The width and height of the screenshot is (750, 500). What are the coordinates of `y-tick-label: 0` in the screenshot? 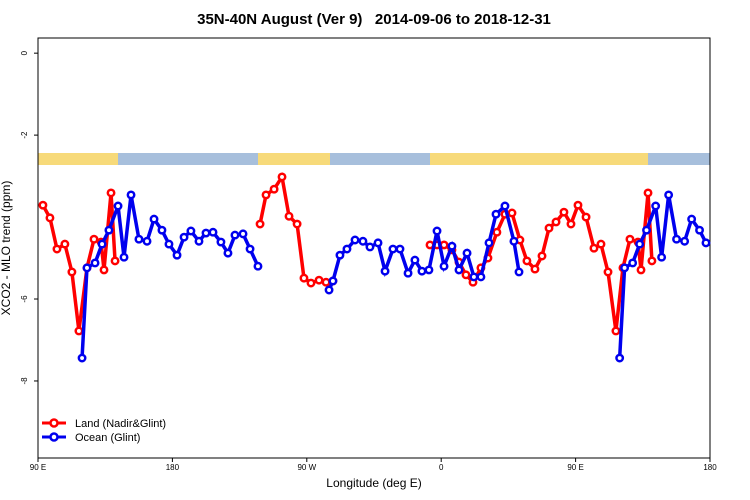 It's located at (24, 52).